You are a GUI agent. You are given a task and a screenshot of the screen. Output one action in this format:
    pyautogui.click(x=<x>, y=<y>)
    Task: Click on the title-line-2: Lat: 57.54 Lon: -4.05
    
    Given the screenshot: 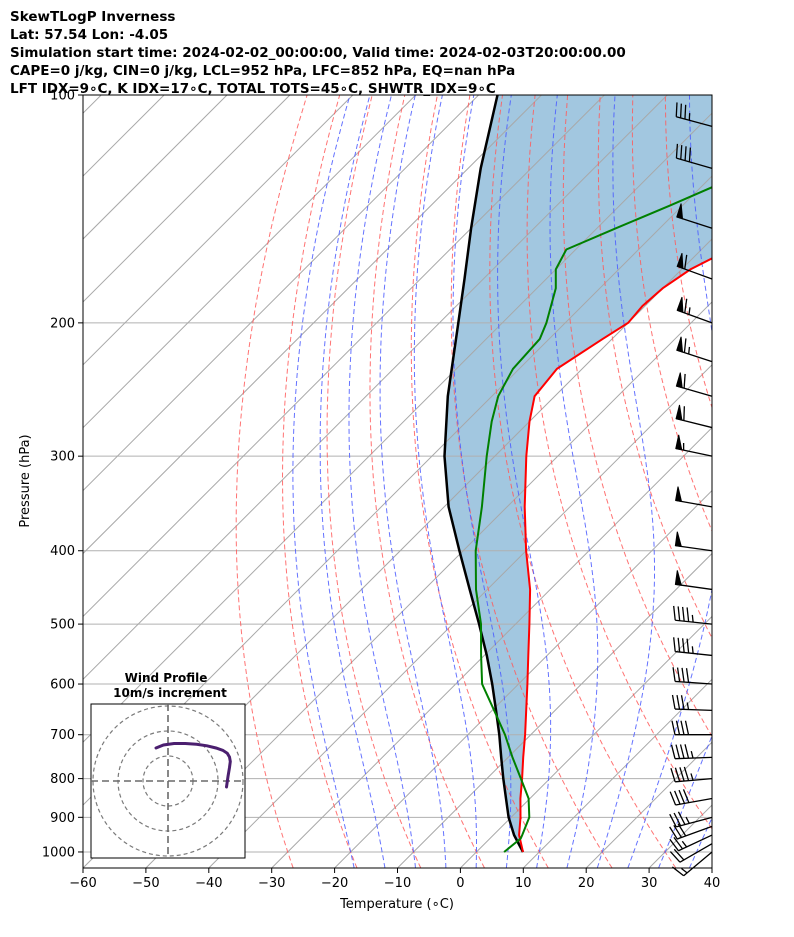 What is the action you would take?
    pyautogui.click(x=89, y=35)
    